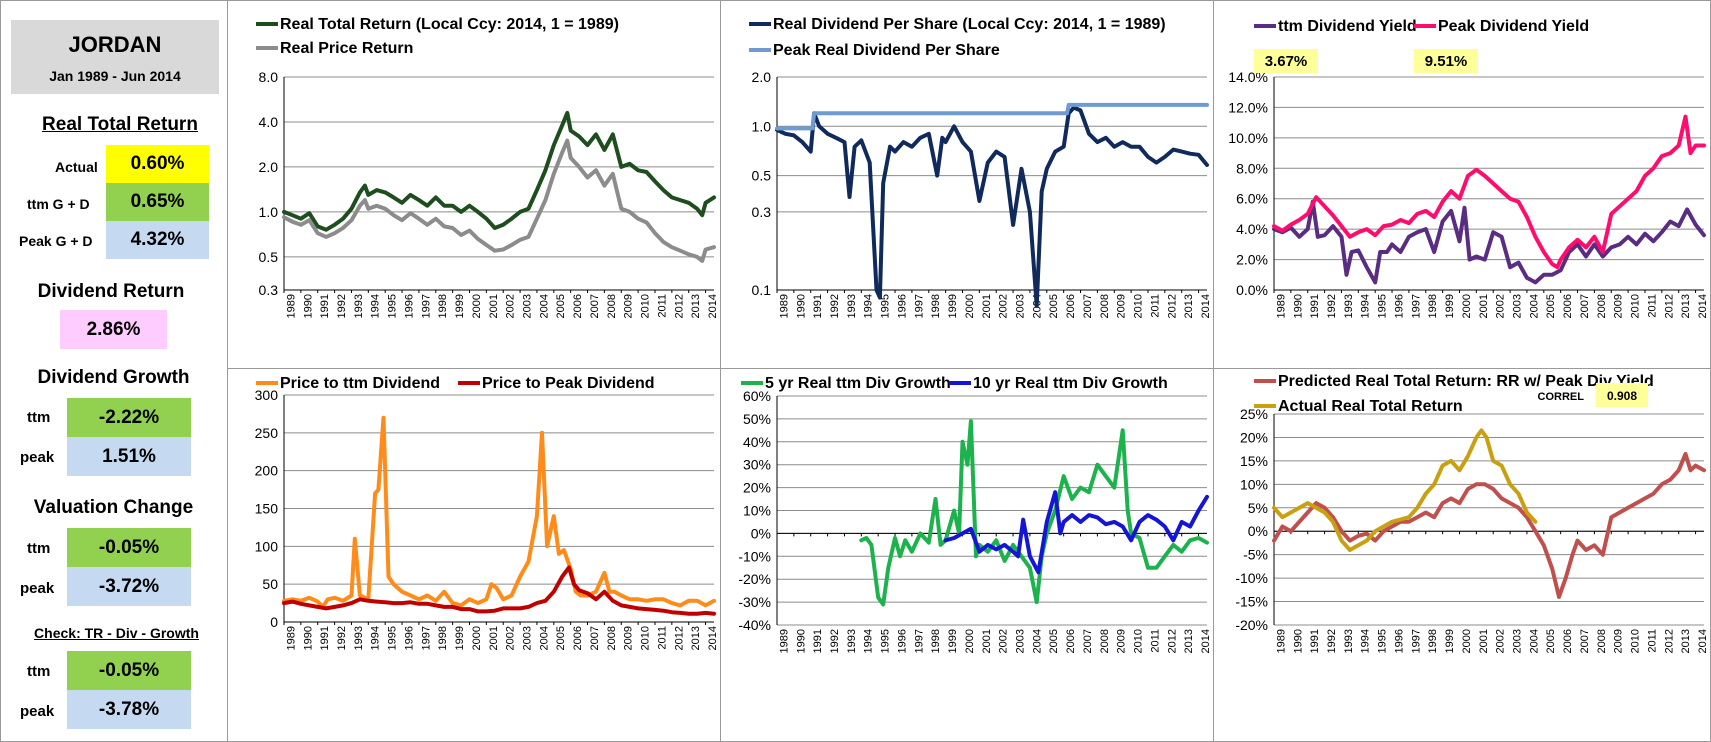  What do you see at coordinates (39, 417) in the screenshot?
I see `dg-ttm-label: ttm` at bounding box center [39, 417].